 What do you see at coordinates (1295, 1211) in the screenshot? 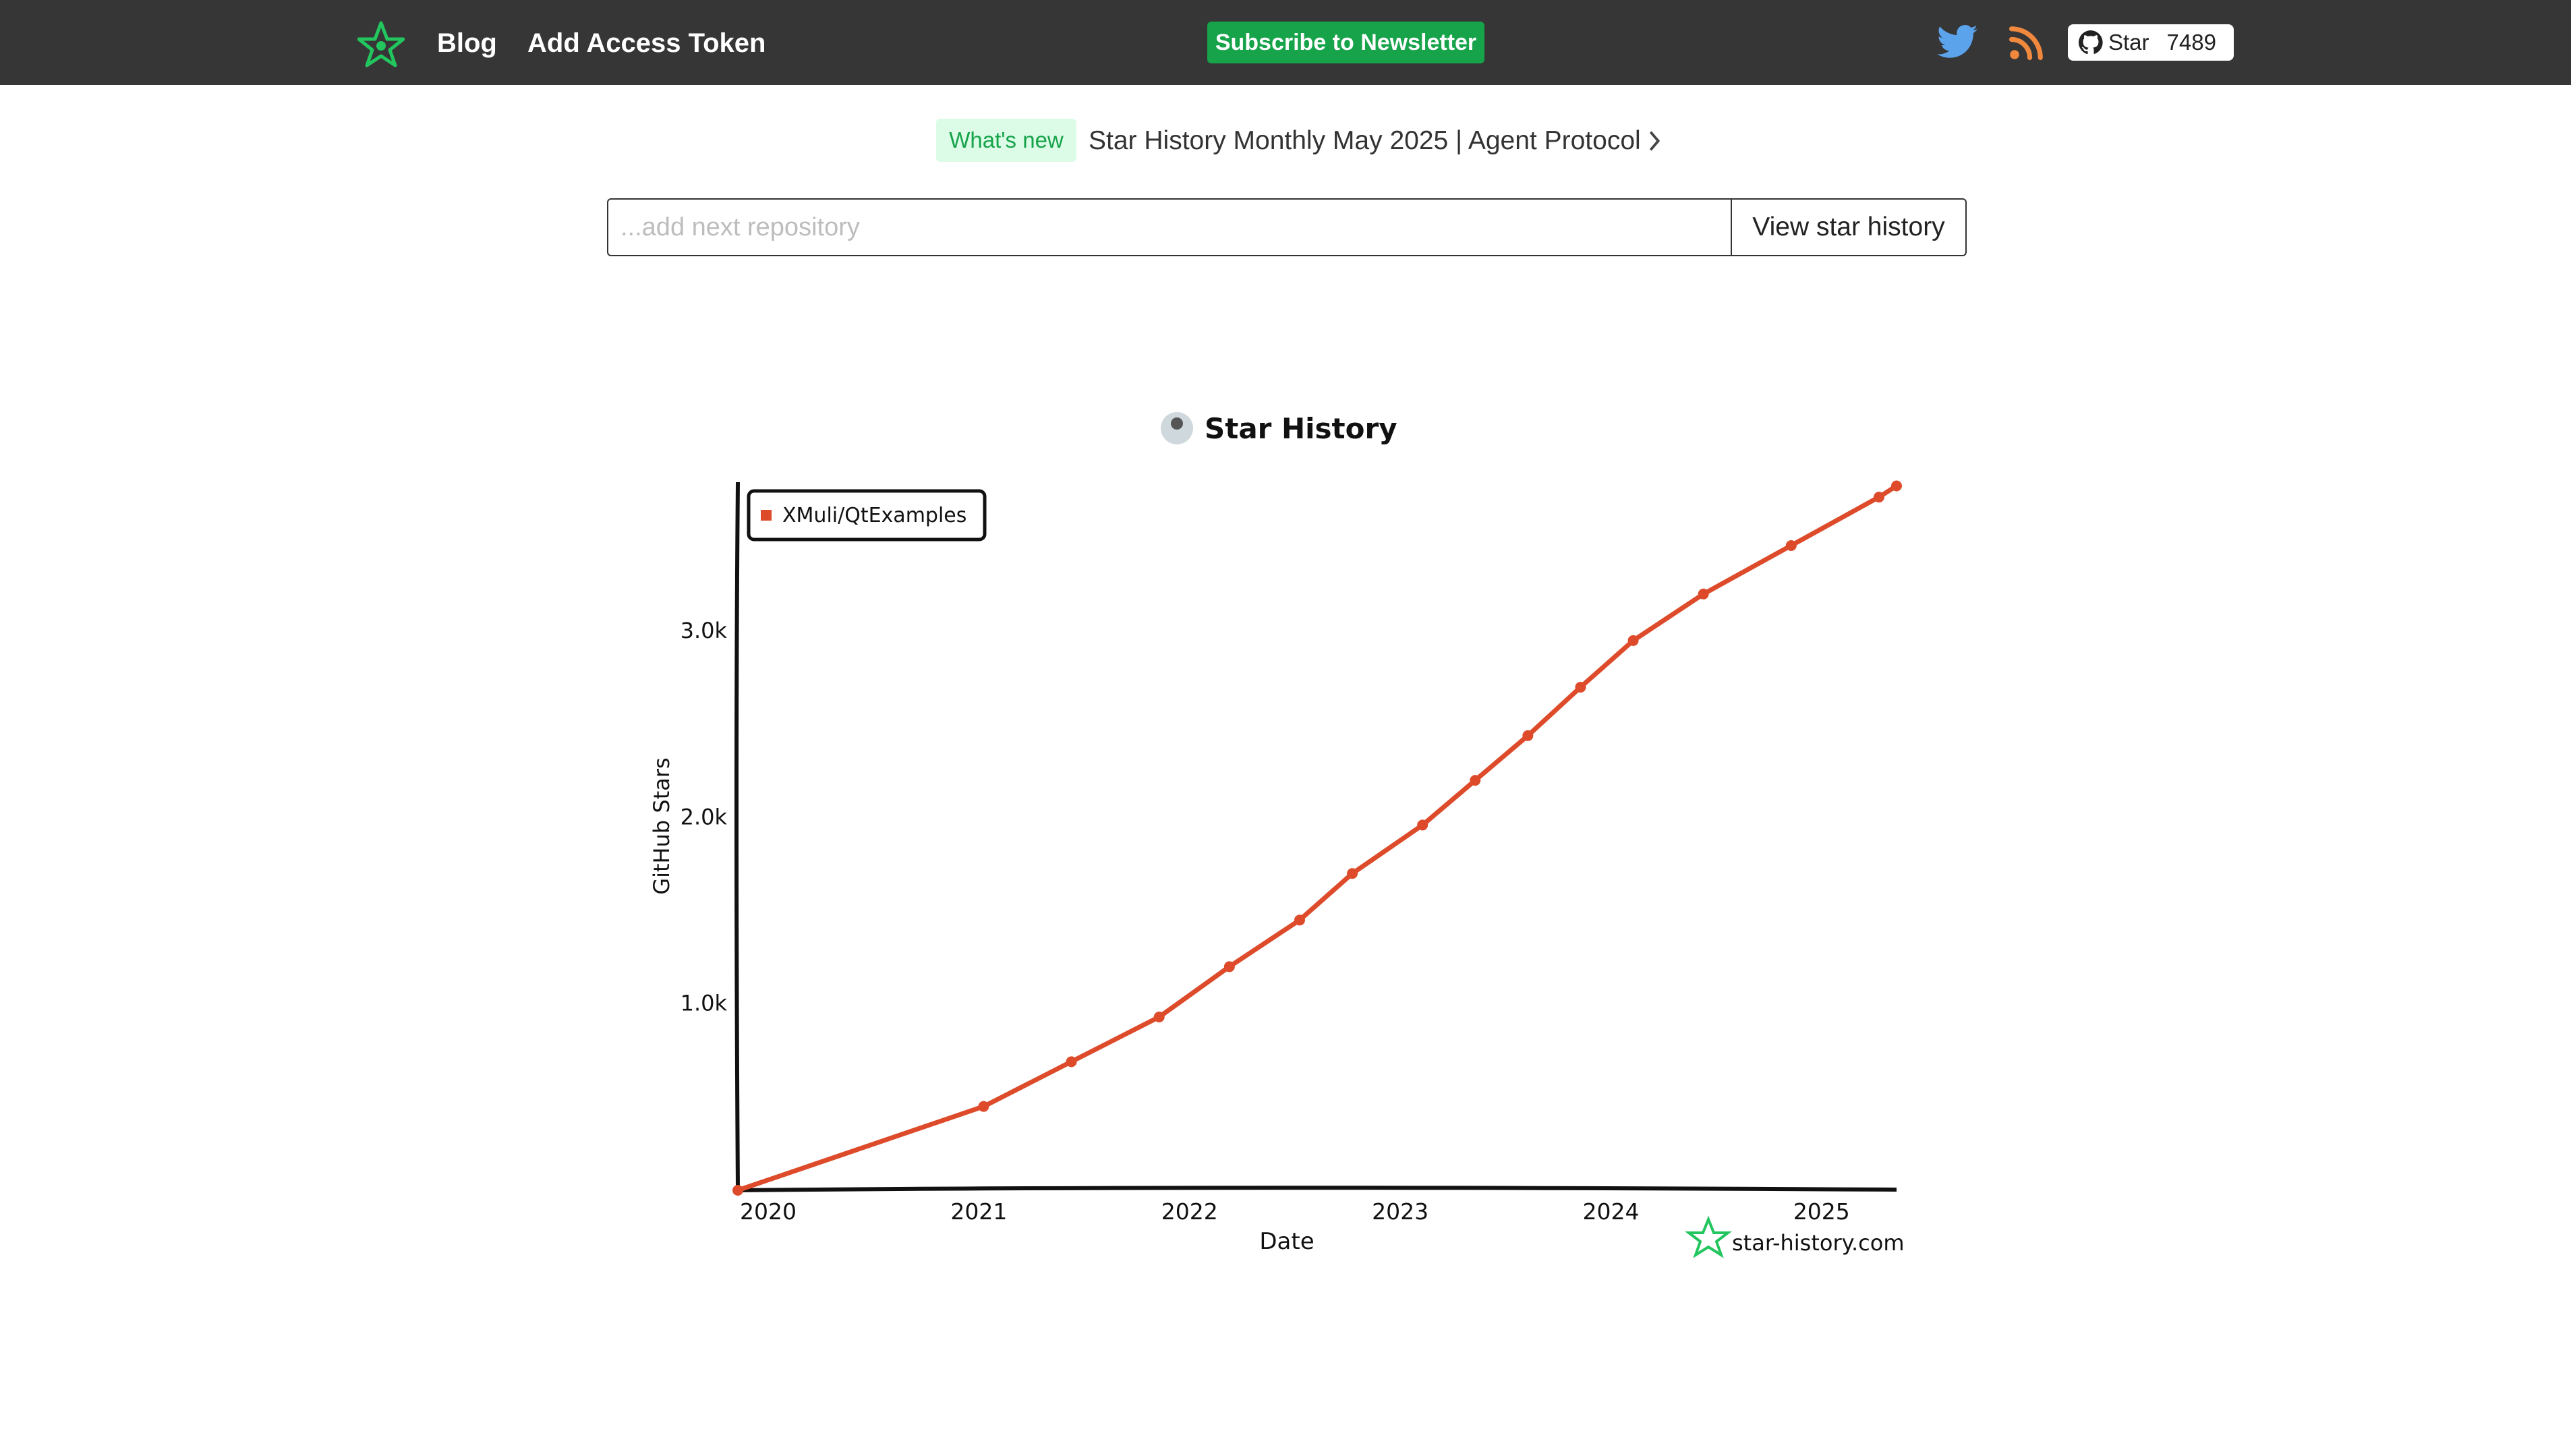
I see `x-tick-labels: 2020 2021 2022 2023 2024 2025` at bounding box center [1295, 1211].